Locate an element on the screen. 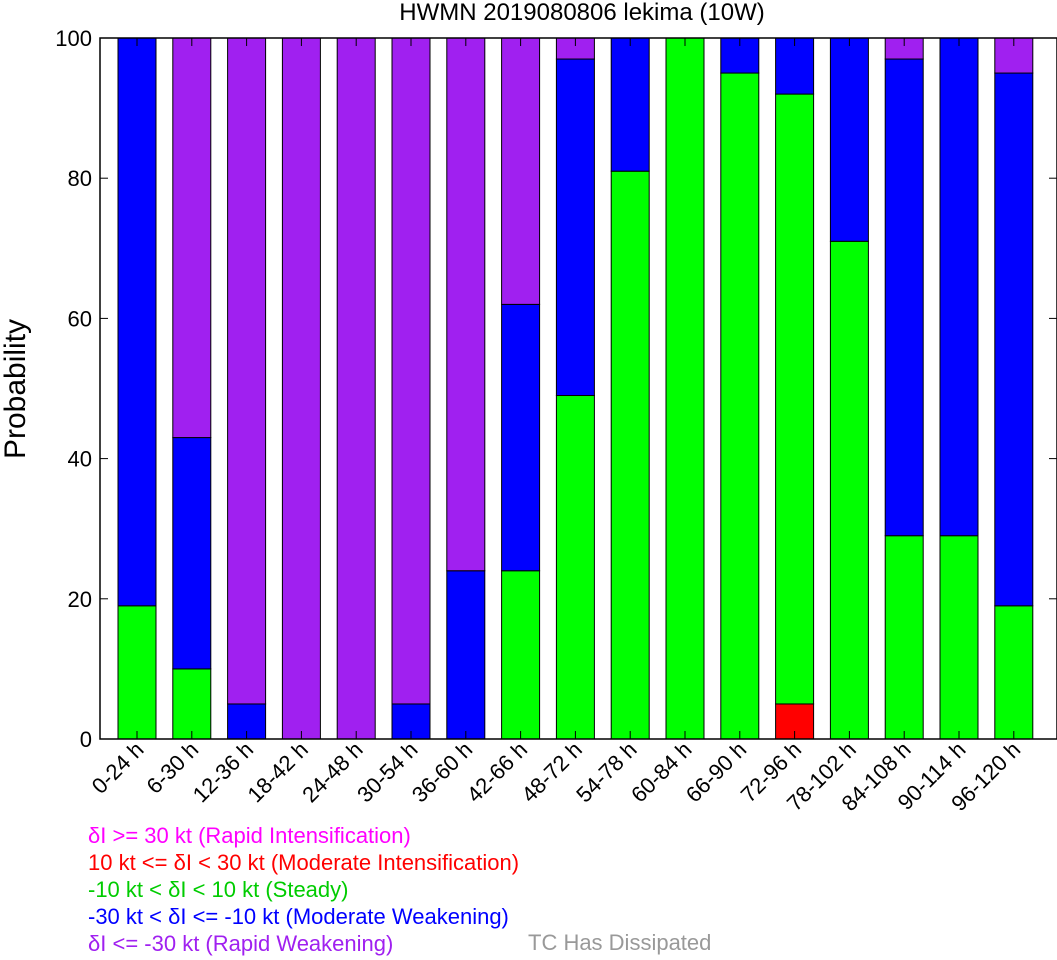  y-tick-label: 60 is located at coordinates (80, 318).